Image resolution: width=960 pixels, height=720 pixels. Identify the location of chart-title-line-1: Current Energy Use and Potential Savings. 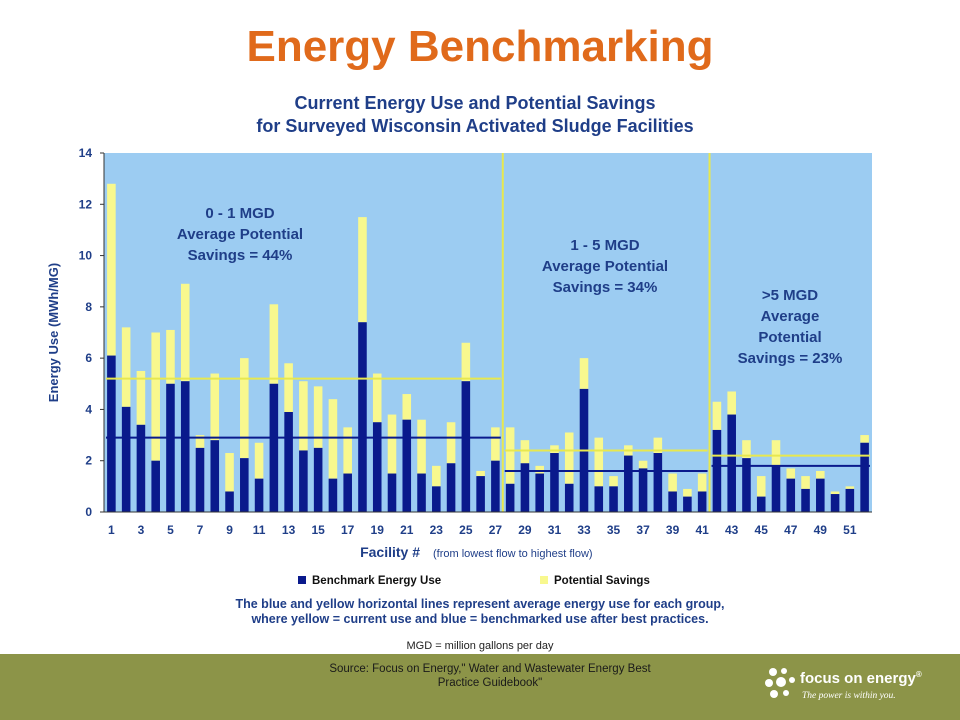
(475, 103).